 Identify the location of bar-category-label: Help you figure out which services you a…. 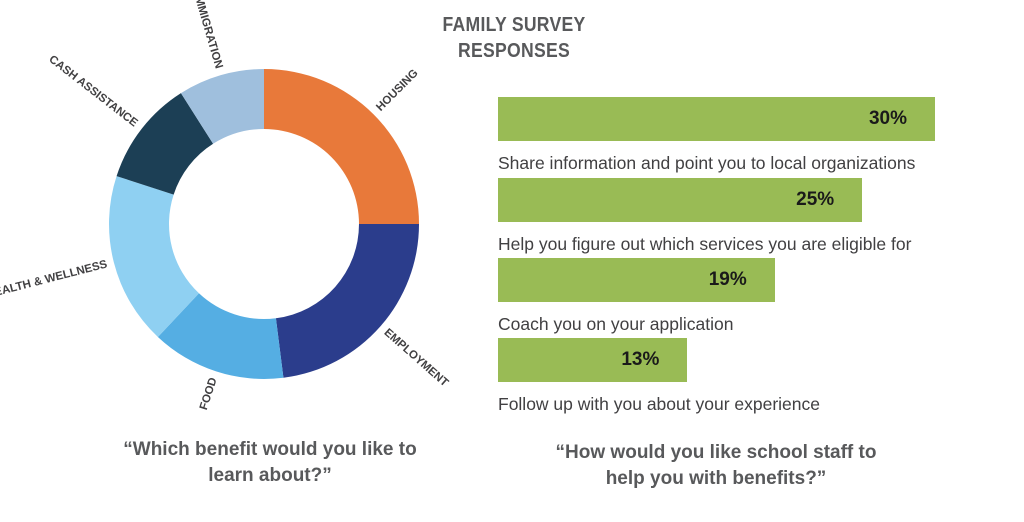
(705, 244).